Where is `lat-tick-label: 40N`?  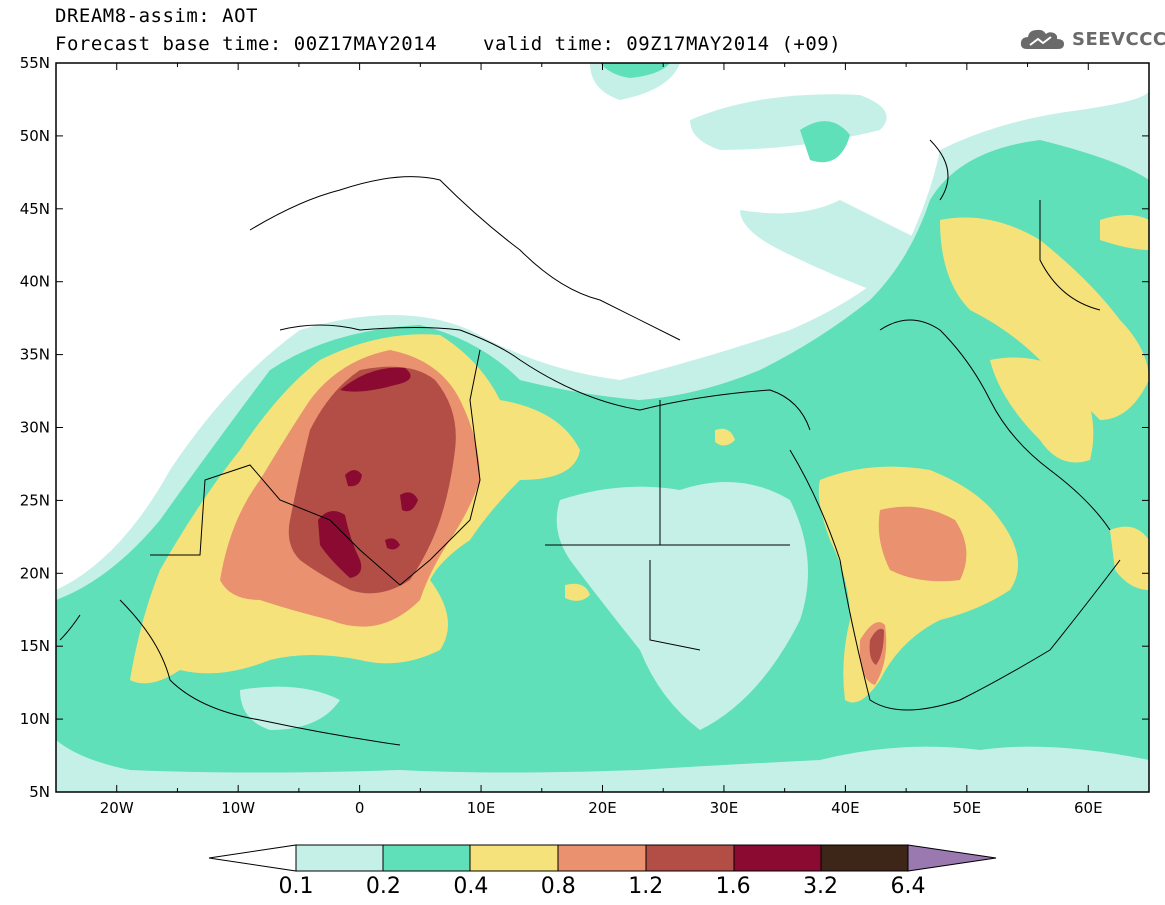
lat-tick-label: 40N is located at coordinates (35, 282).